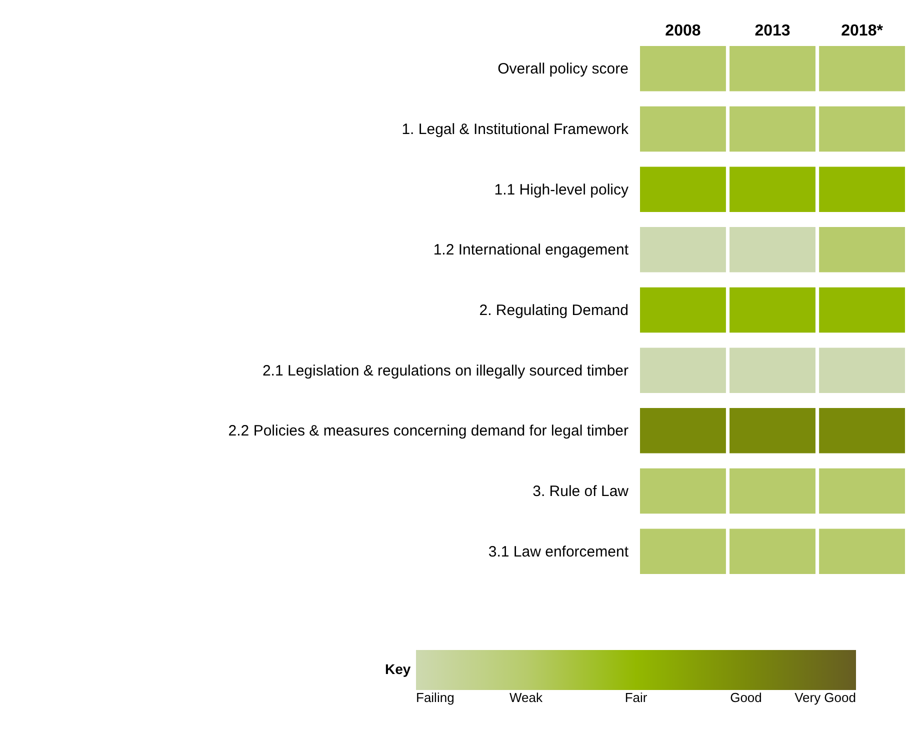 The image size is (908, 749). I want to click on x-tick-label: 2013, so click(772, 31).